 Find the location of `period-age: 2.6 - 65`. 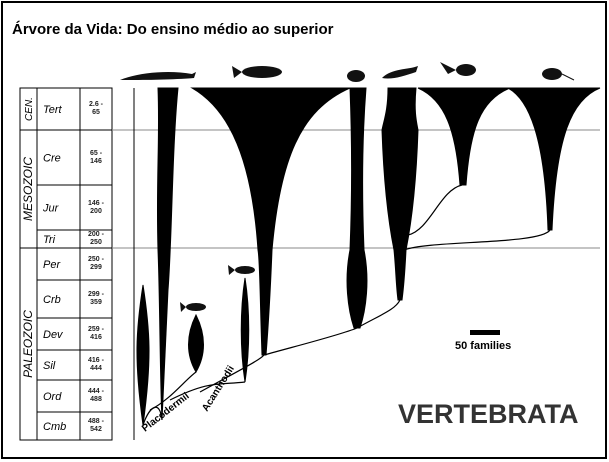

period-age: 2.6 - 65 is located at coordinates (95, 108).